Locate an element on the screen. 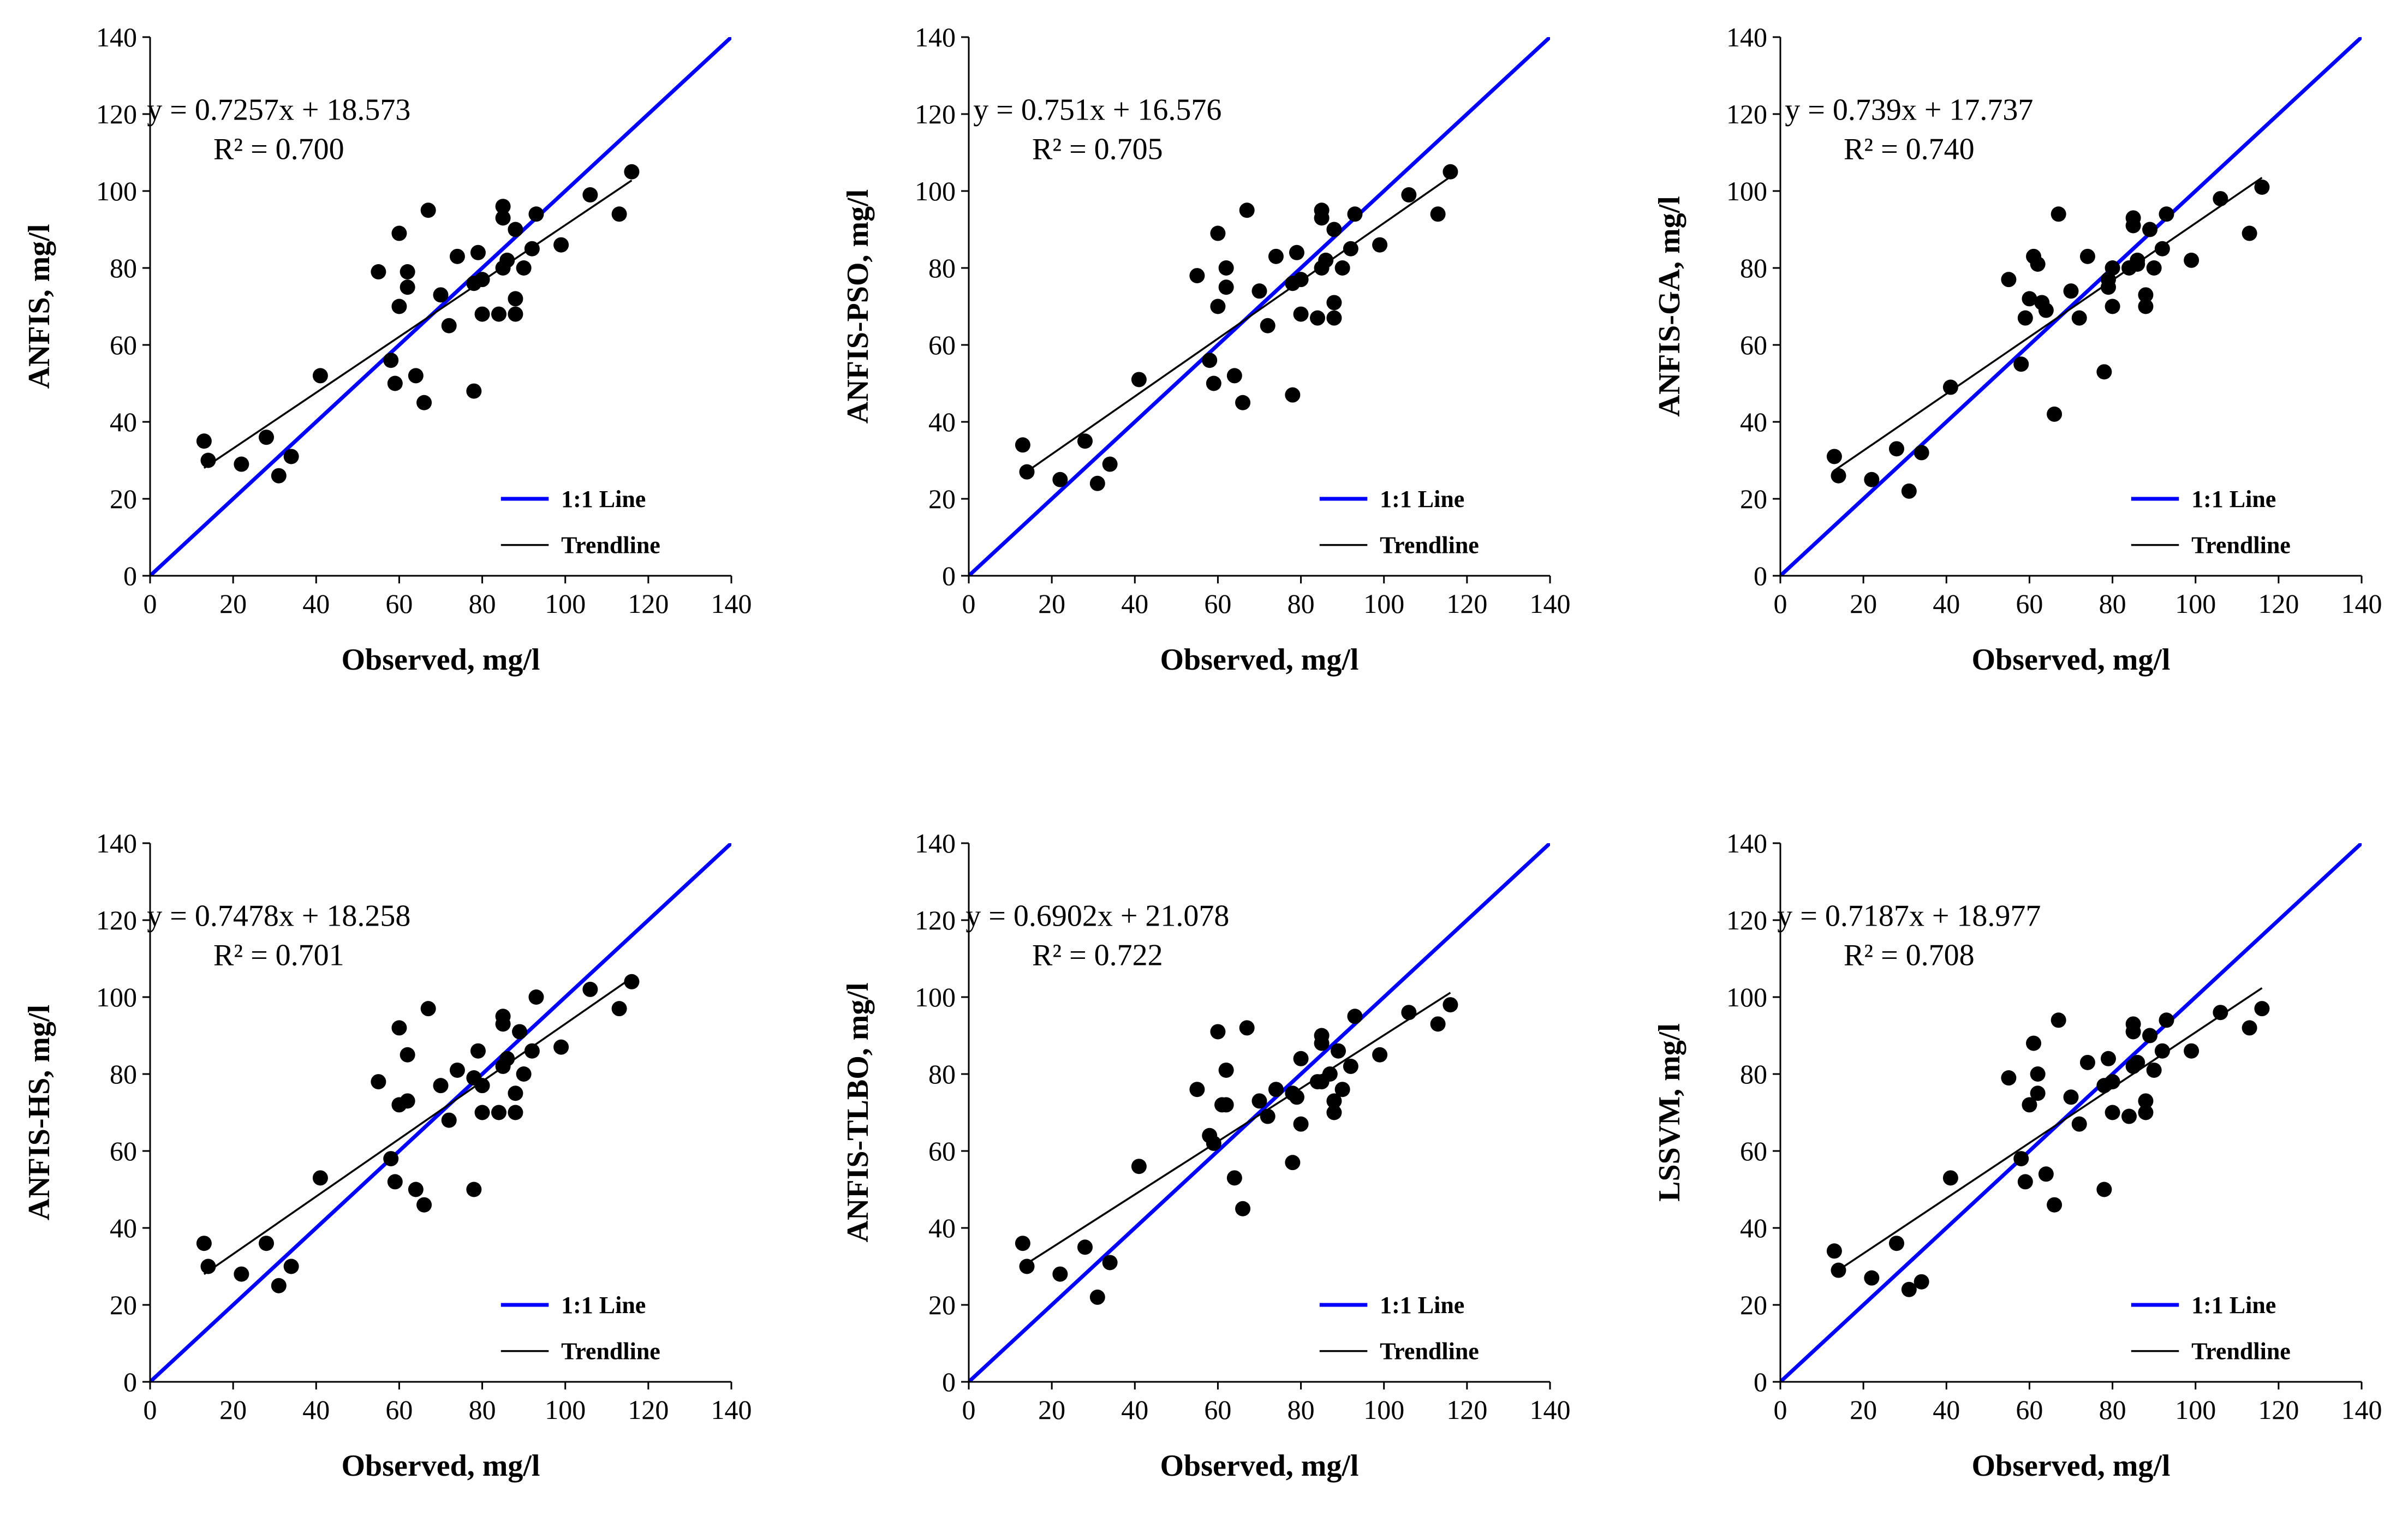  y-axis-label: ANFIS, mg/l is located at coordinates (39, 307).